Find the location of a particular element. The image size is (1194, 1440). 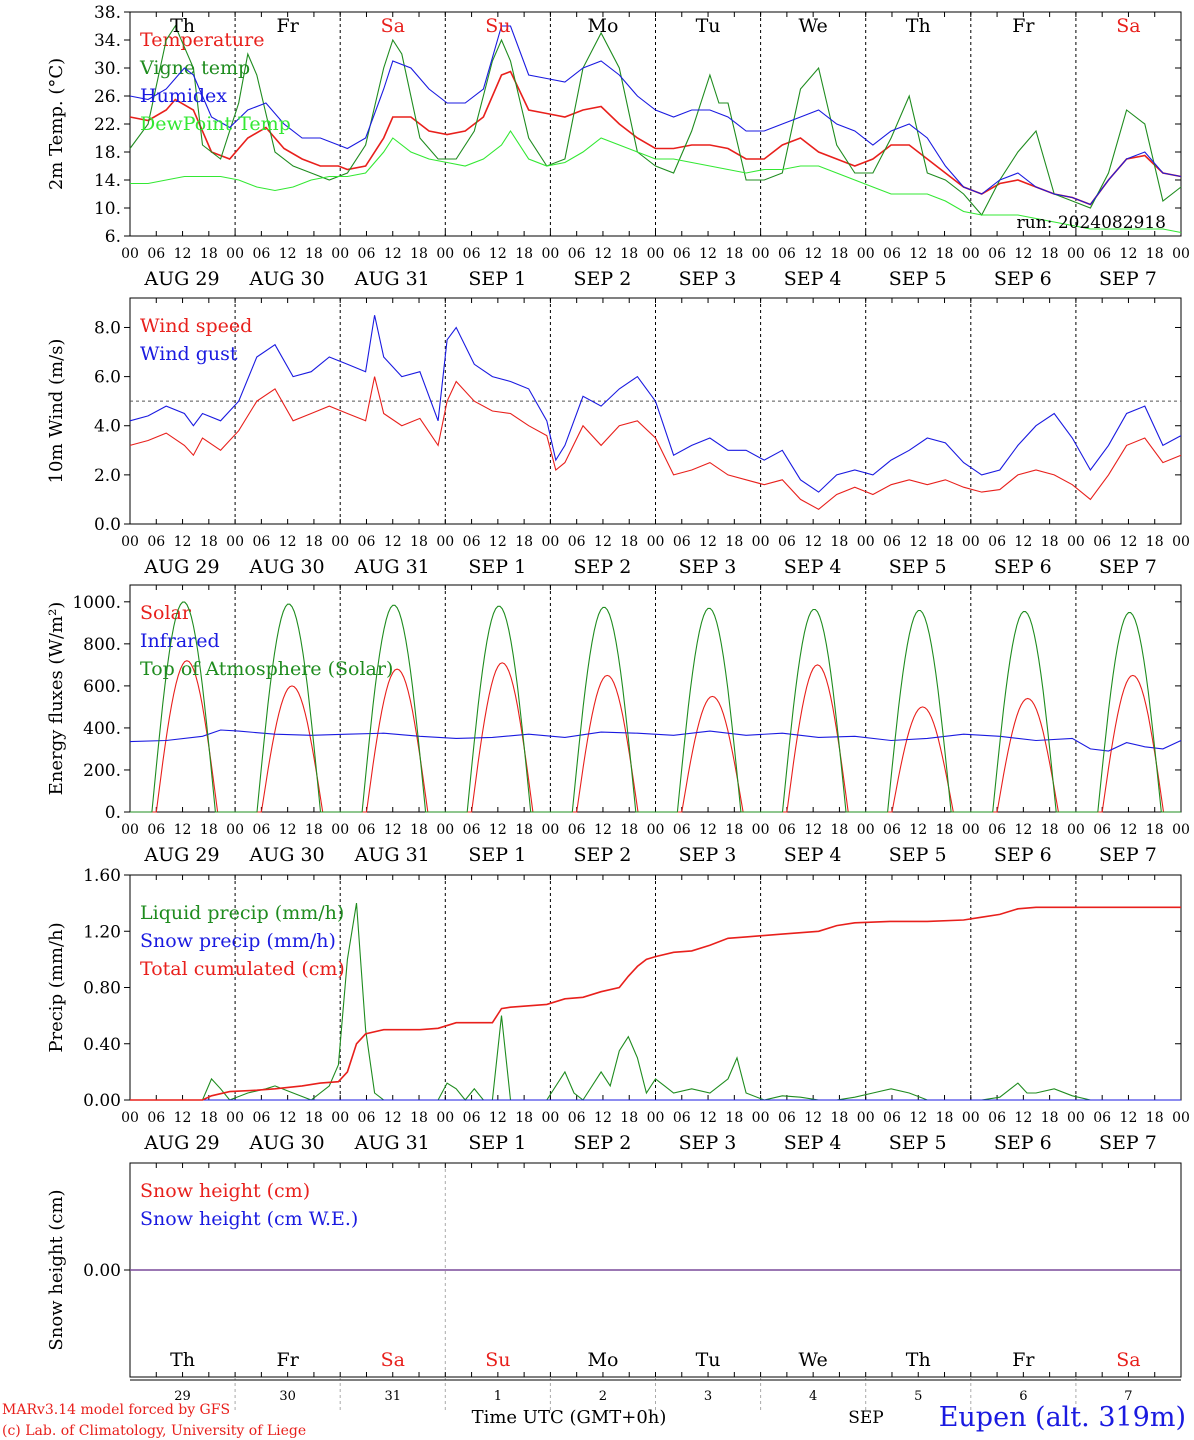

y-axis-label: Energy fluxes (W/m²) is located at coordinates (56, 699).